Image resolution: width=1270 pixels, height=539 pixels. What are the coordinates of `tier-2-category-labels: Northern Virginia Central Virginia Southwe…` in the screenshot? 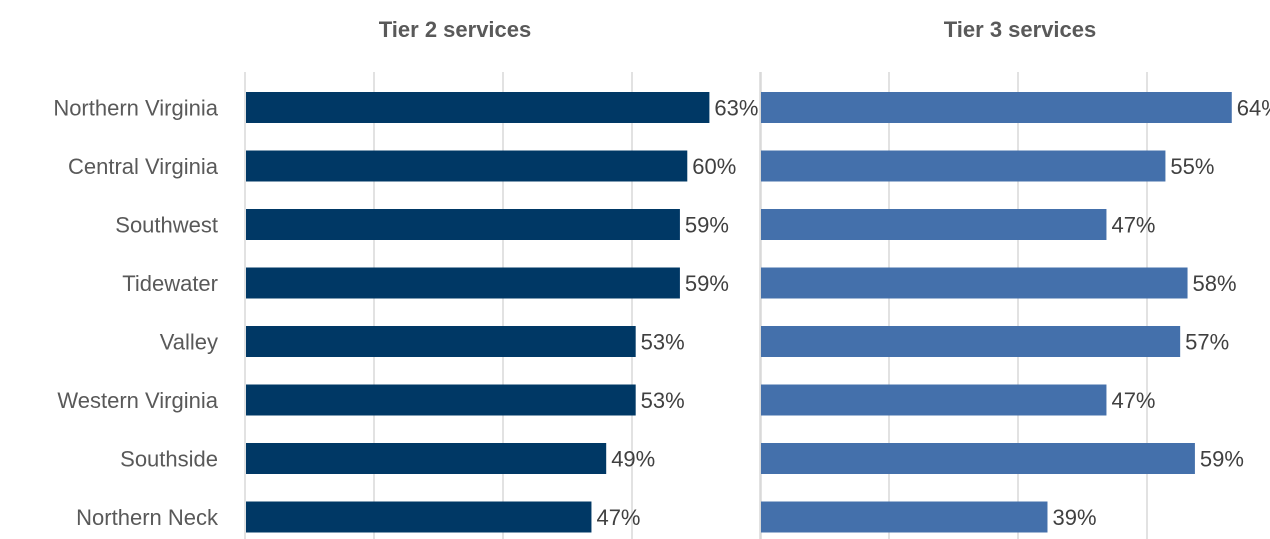 It's located at (136, 313).